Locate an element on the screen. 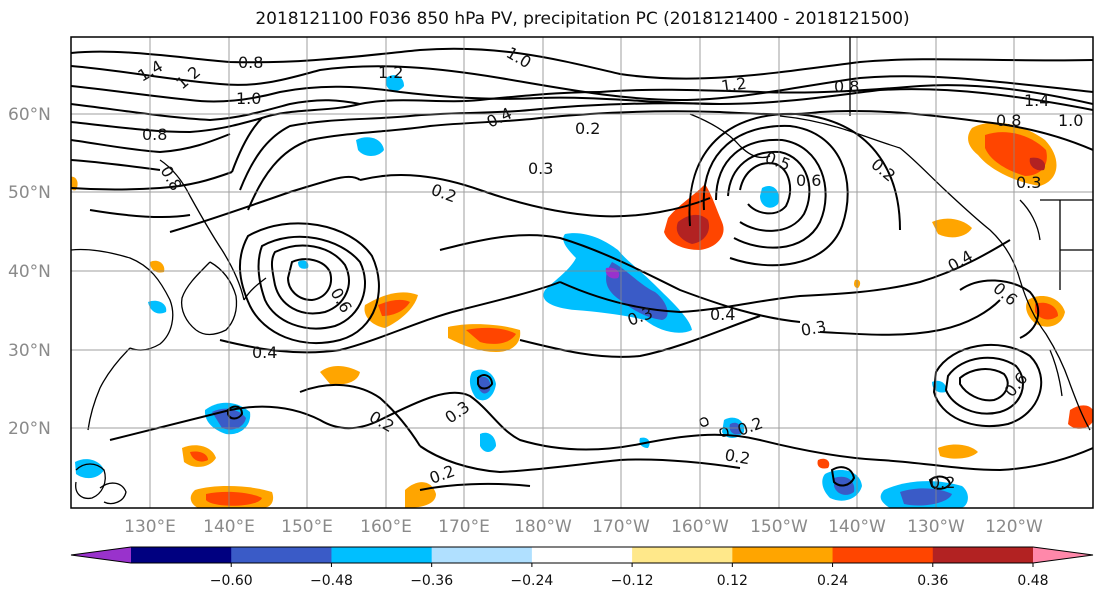 This screenshot has width=1105, height=601. colorbar-tick-label: 0.12 is located at coordinates (732, 581).